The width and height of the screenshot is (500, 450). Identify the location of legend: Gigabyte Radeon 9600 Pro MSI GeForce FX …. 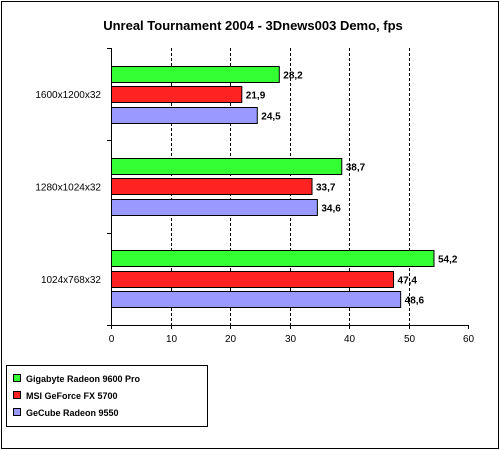
(107, 396).